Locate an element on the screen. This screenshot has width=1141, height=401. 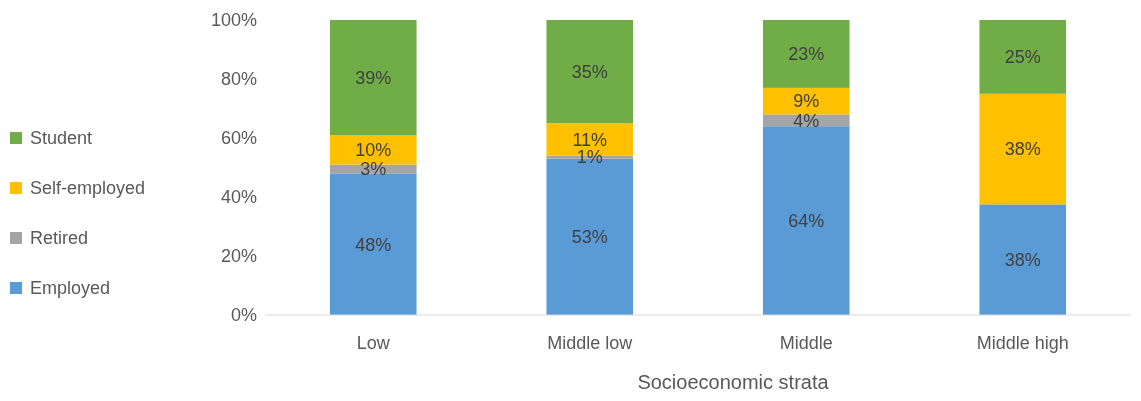
x-tick-label: Middle high is located at coordinates (1022, 343).